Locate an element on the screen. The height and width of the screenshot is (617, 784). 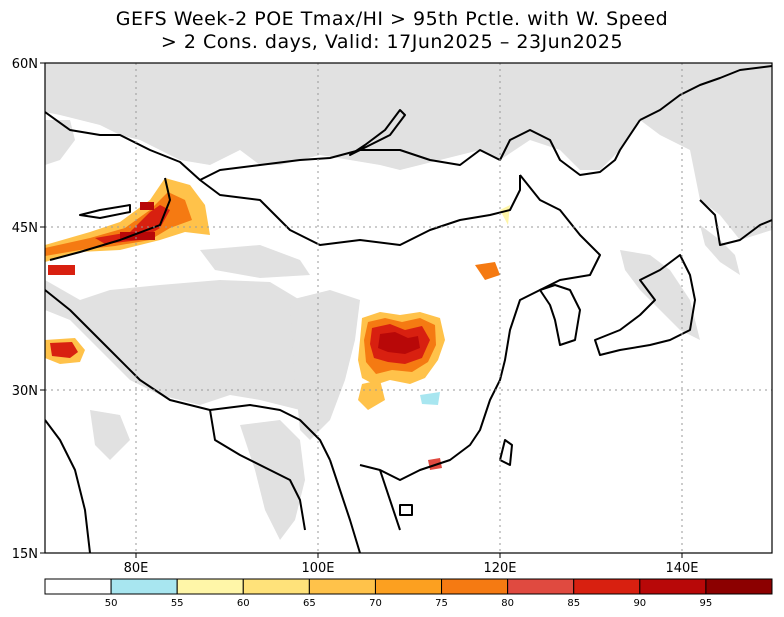
lon-label: 80E is located at coordinates (136, 568).